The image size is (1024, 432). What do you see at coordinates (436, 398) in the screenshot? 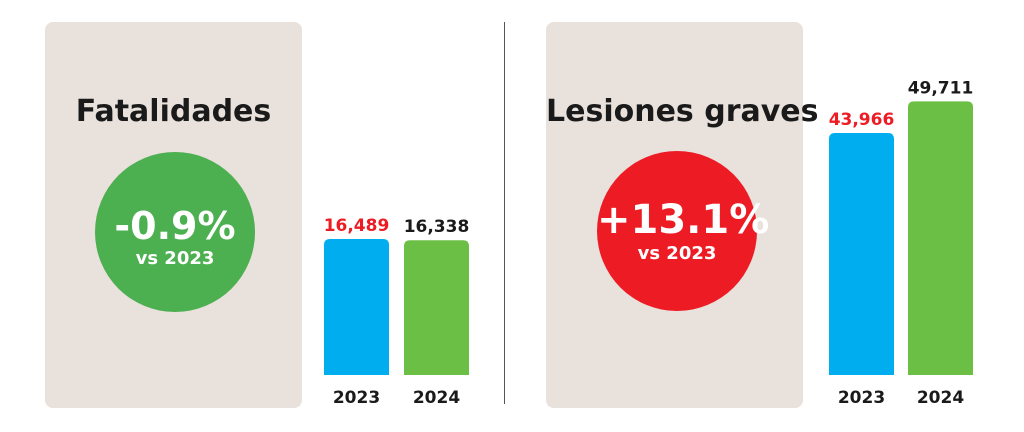
I see `fatalidades-category-label-2024: 2024` at bounding box center [436, 398].